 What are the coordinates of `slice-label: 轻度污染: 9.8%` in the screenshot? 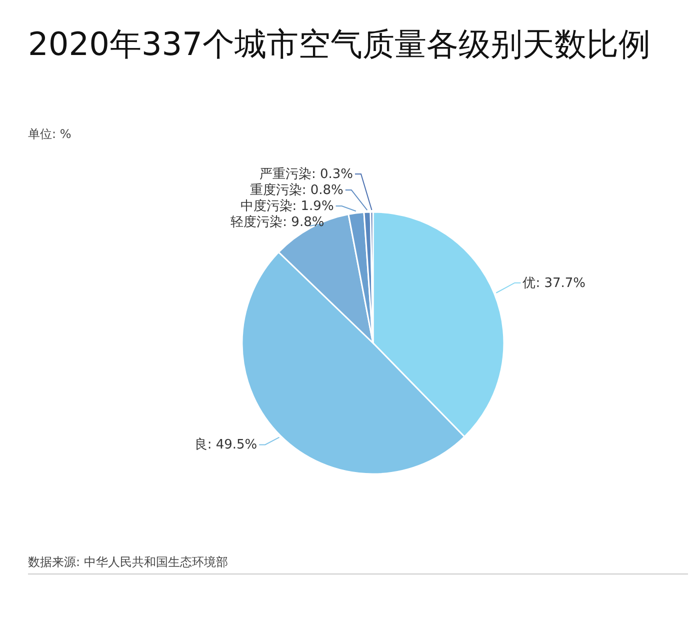 It's located at (277, 222).